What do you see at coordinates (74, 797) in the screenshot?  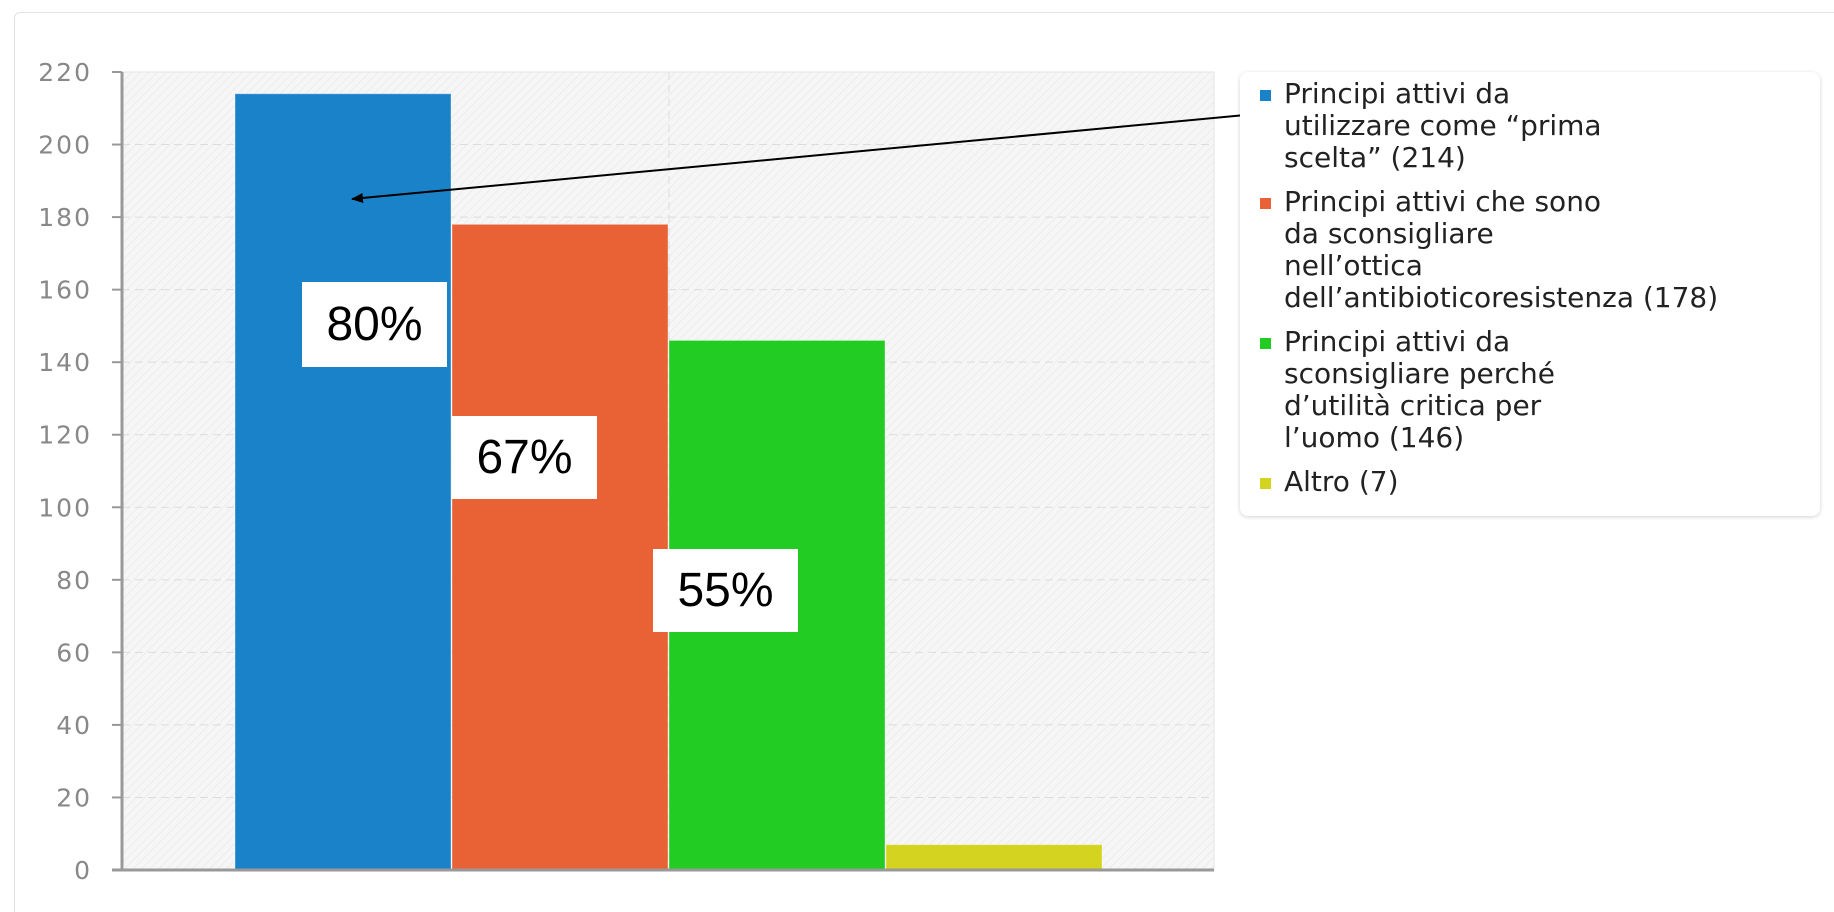 I see `y-tick-label: 20` at bounding box center [74, 797].